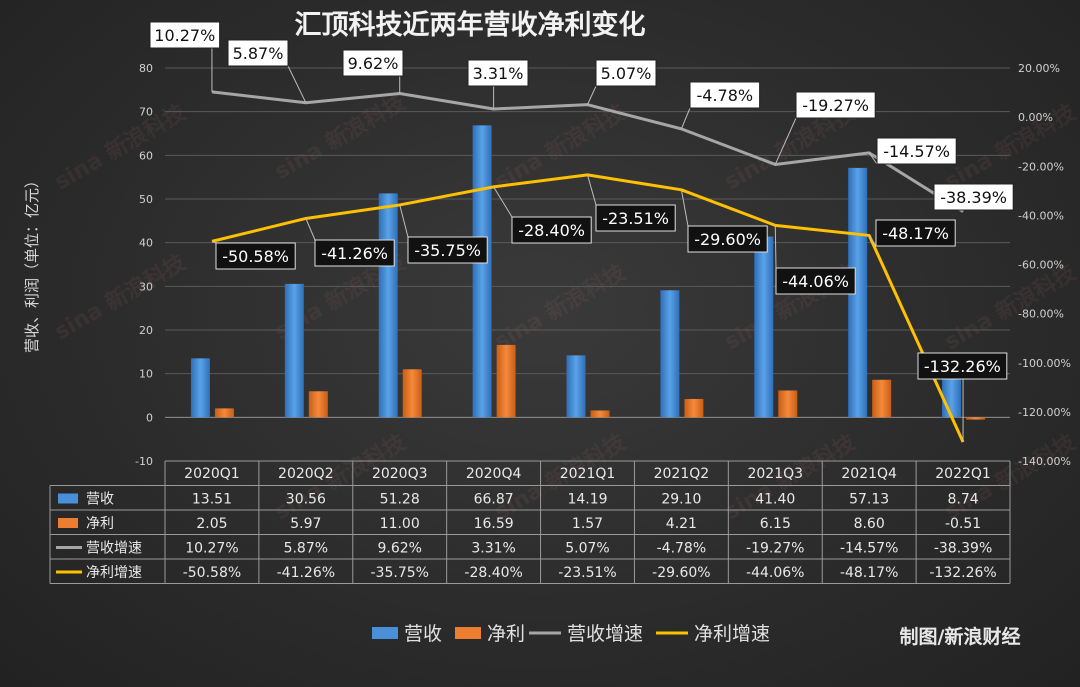 Image resolution: width=1080 pixels, height=687 pixels. I want to click on table-header-cell: 2020Q1, so click(212, 474).